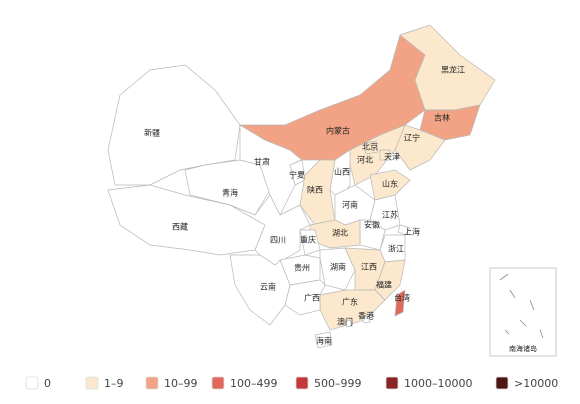 Image resolution: width=580 pixels, height=404 pixels. What do you see at coordinates (453, 70) in the screenshot?
I see `province-label: 黑龙江` at bounding box center [453, 70].